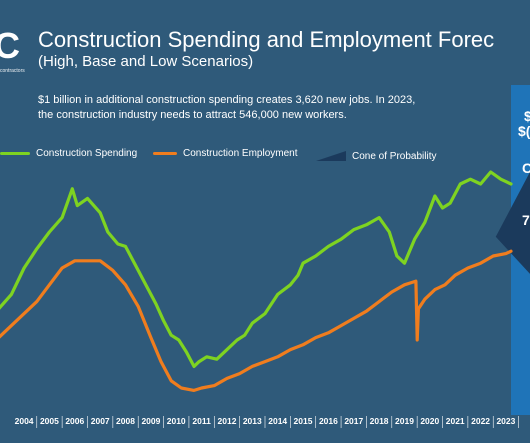 This screenshot has height=443, width=530. What do you see at coordinates (87, 153) in the screenshot?
I see `legend-label-spending: Construction Spending` at bounding box center [87, 153].